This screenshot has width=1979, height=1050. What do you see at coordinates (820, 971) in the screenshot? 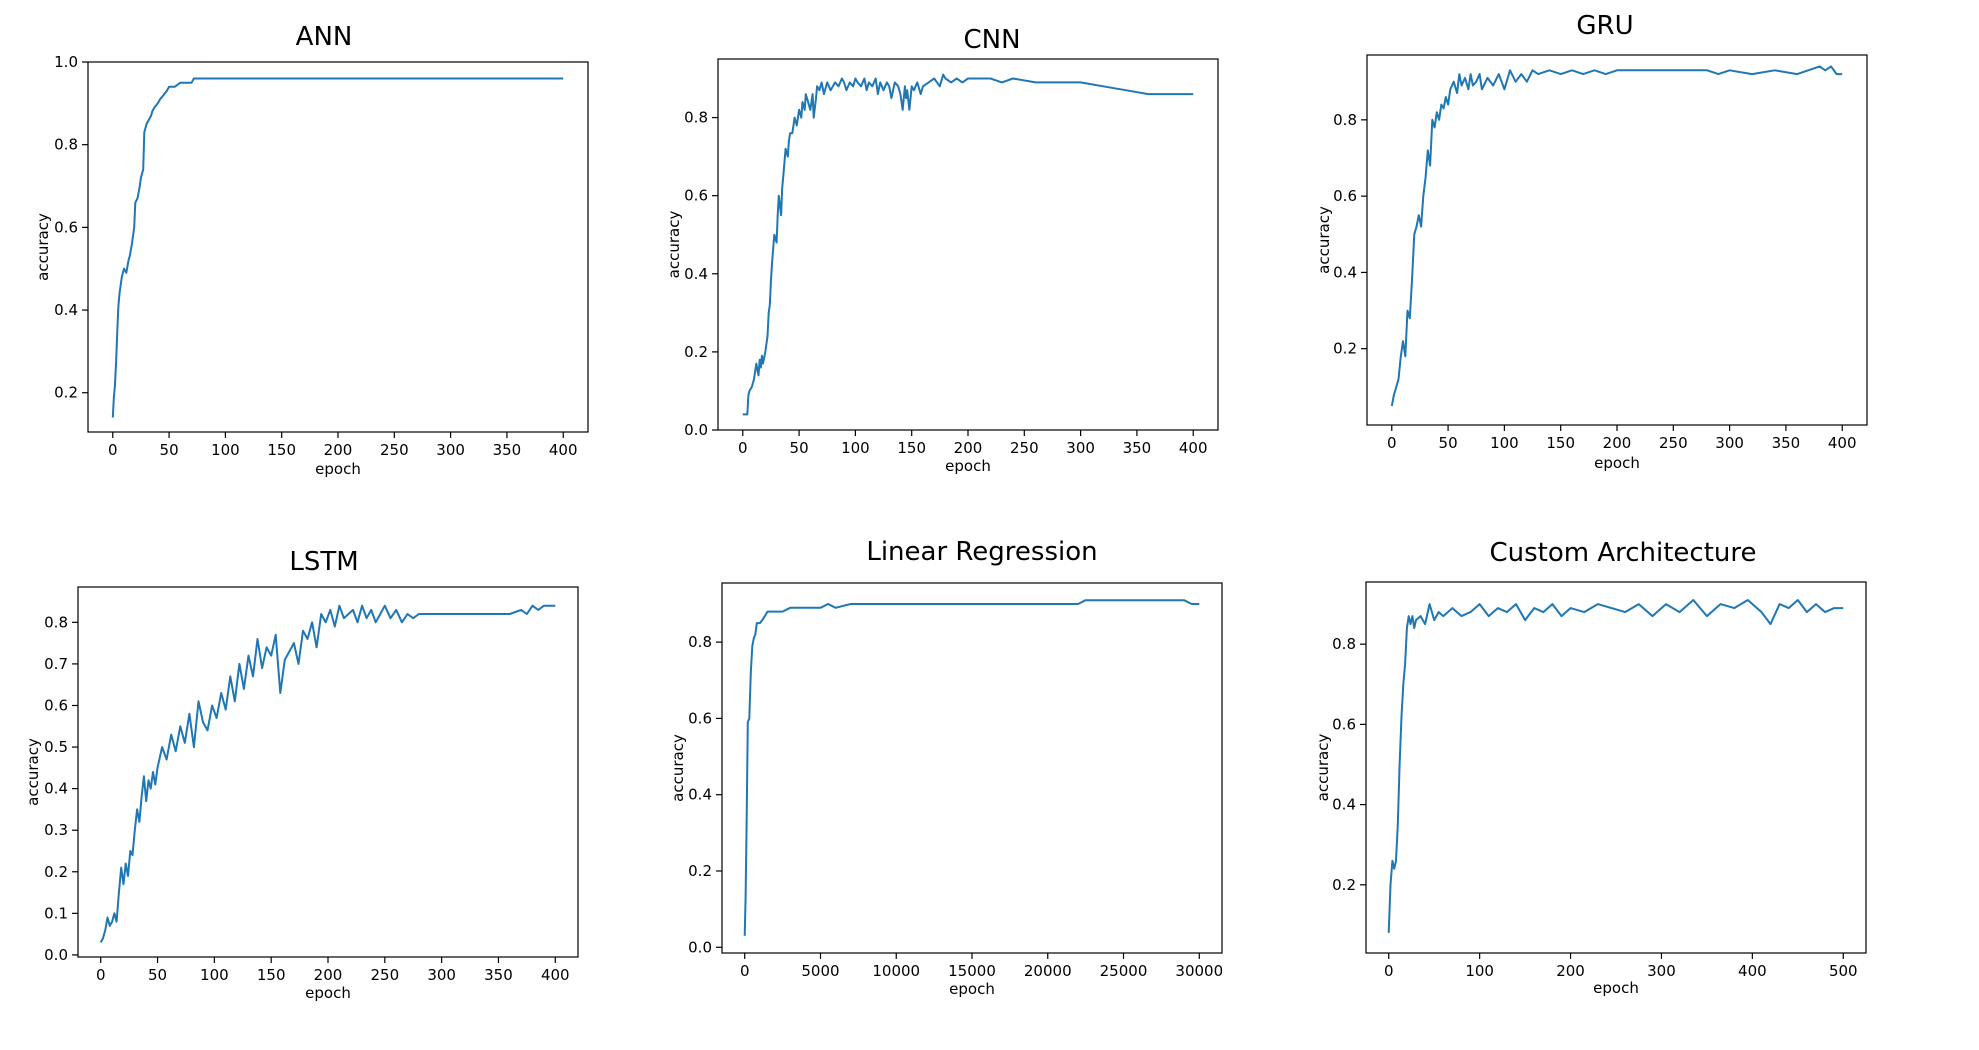
I see `x-tick-label: 5000` at bounding box center [820, 971].